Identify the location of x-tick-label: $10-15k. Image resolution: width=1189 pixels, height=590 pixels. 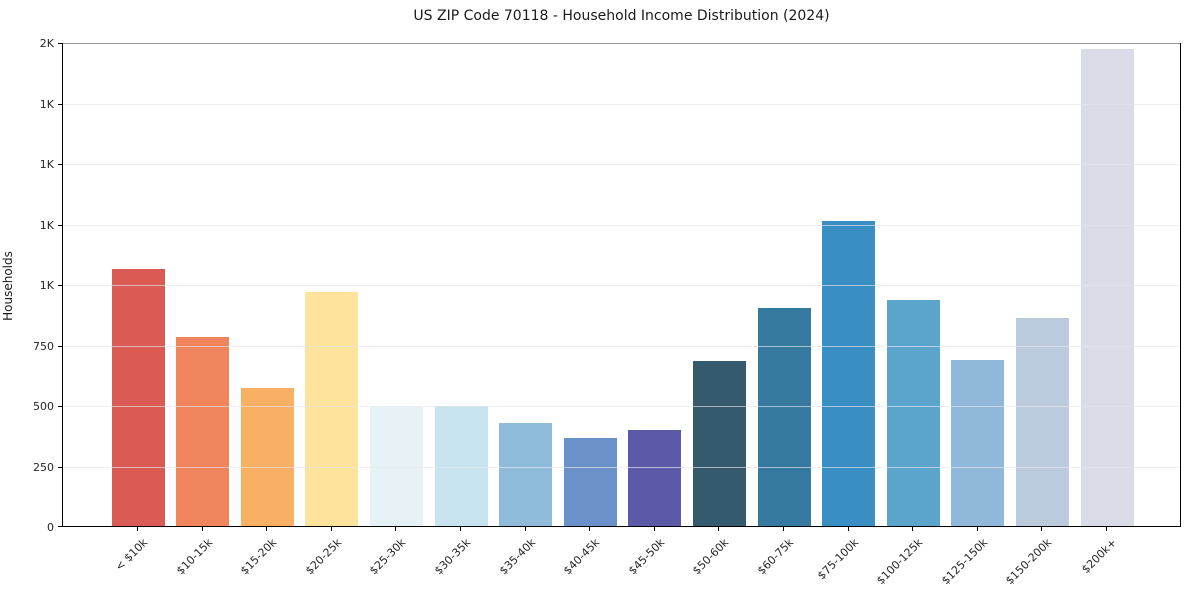
(194, 557).